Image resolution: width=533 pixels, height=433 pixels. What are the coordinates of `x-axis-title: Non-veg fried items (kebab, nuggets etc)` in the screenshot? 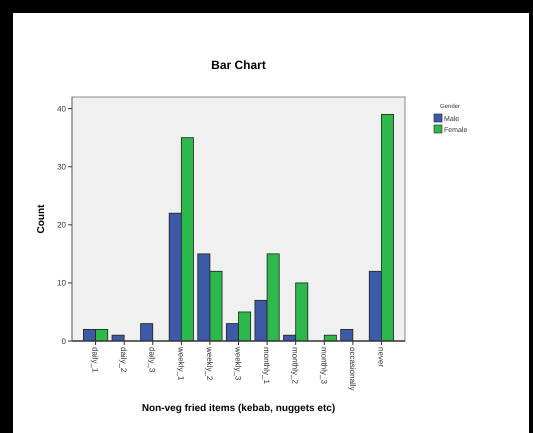 It's located at (239, 408).